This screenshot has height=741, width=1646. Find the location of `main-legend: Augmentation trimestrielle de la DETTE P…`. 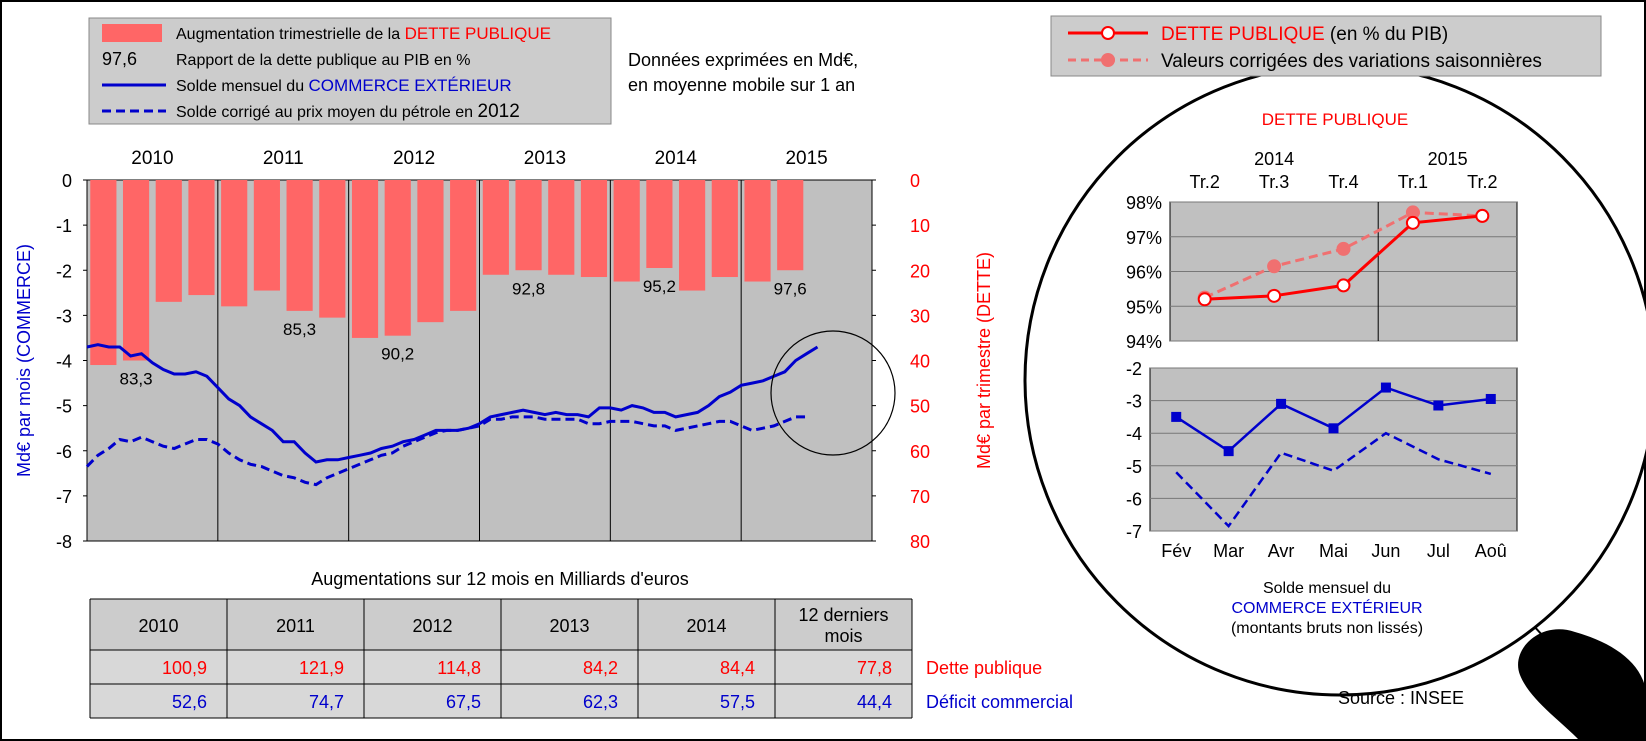

main-legend: Augmentation trimestrielle de la DETTE P… is located at coordinates (350, 71).